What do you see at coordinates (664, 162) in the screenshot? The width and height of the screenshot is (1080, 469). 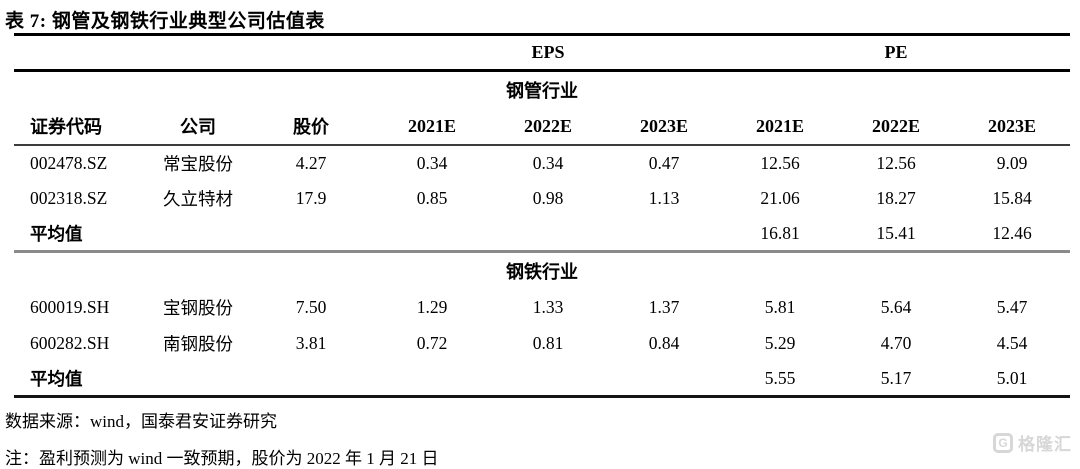 I see `eps-cell: 0.47` at bounding box center [664, 162].